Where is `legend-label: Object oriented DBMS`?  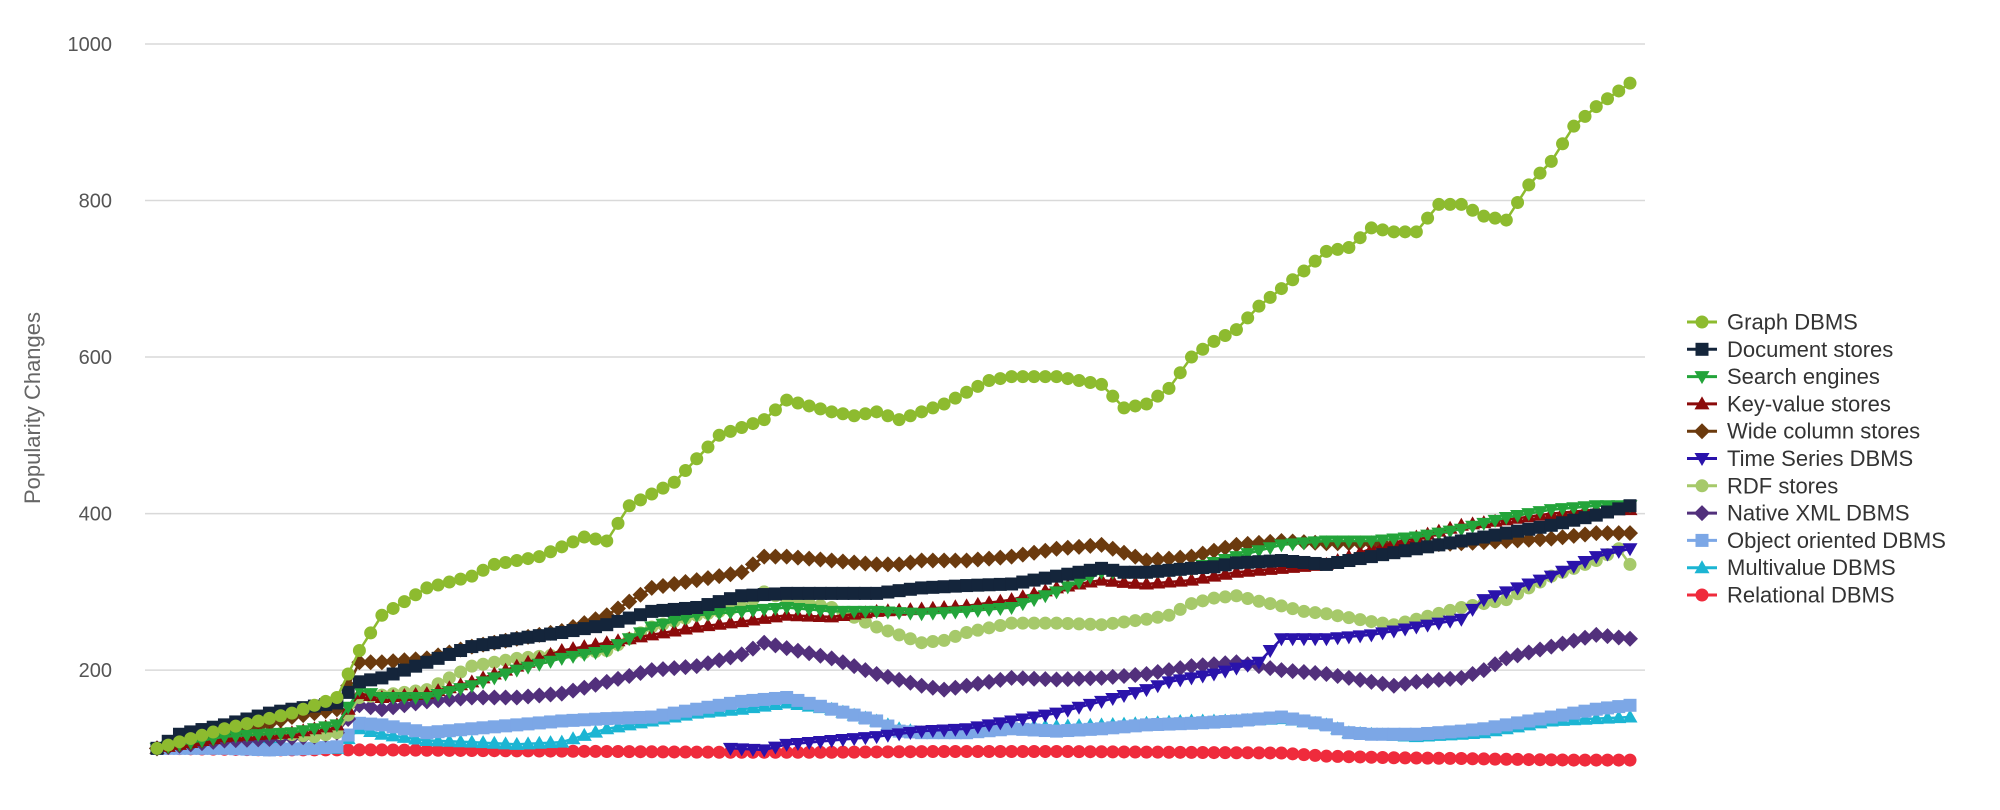
legend-label: Object oriented DBMS is located at coordinates (1836, 540).